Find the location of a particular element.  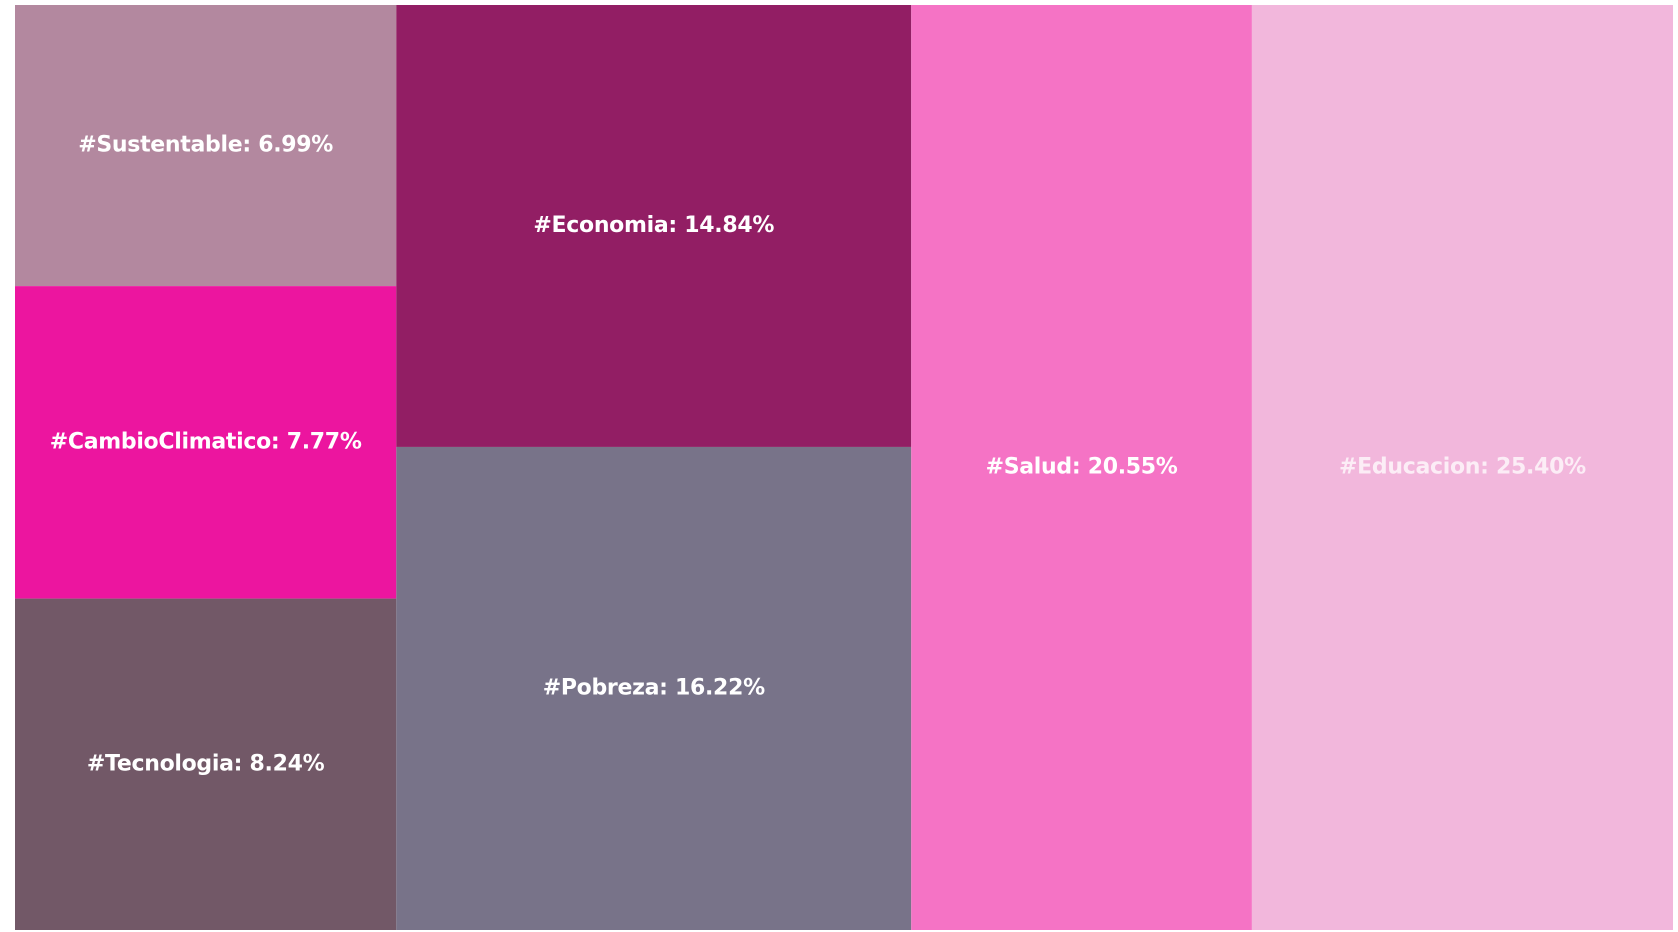

tile-label: #Sustentable: 6.99% is located at coordinates (205, 145).